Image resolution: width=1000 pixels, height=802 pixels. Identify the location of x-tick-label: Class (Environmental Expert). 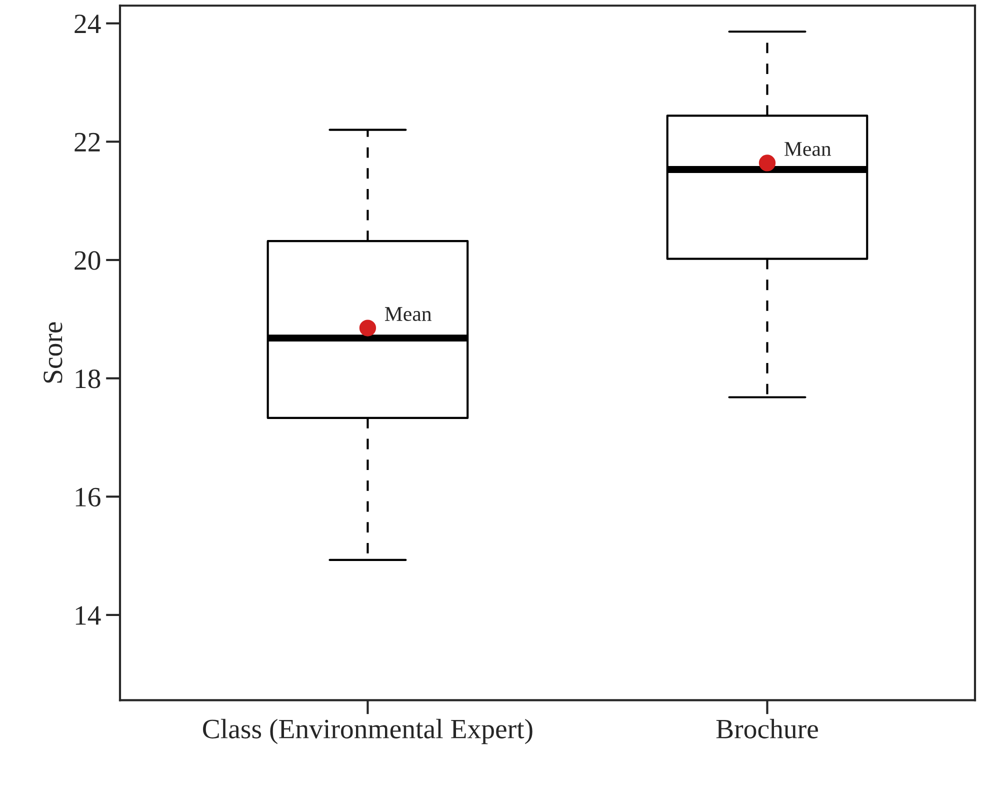
(367, 731).